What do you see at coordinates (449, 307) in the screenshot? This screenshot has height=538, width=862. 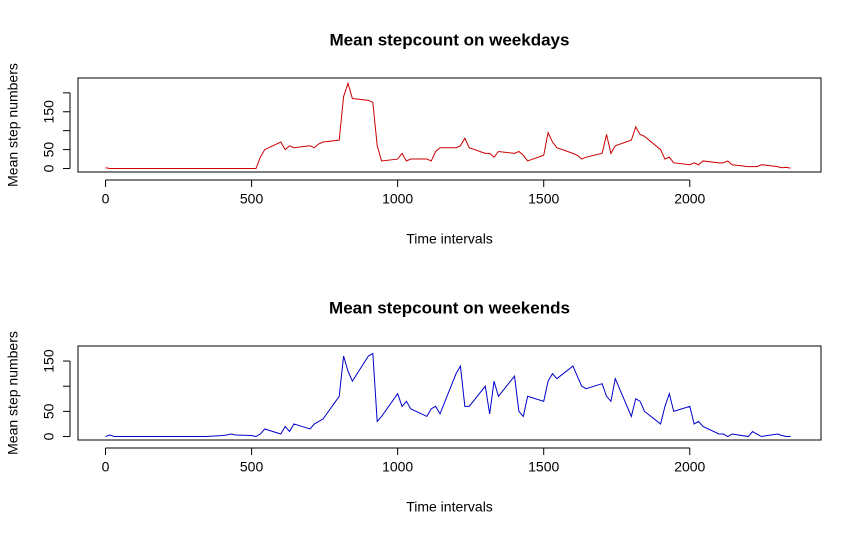 I see `chart-title: Mean stepcount on weekends` at bounding box center [449, 307].